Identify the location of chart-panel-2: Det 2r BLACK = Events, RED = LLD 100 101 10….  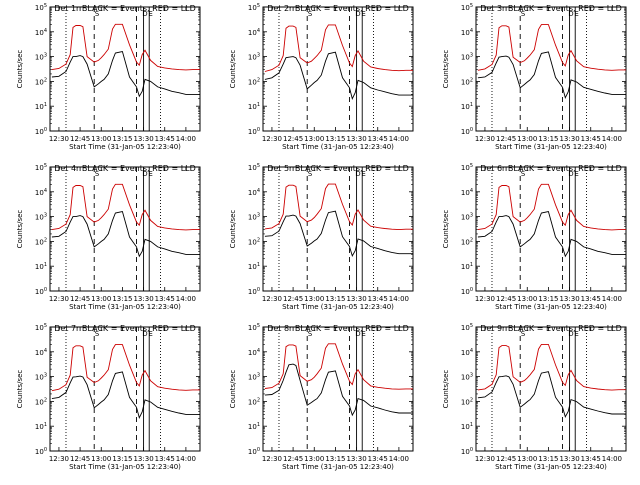
(321, 77).